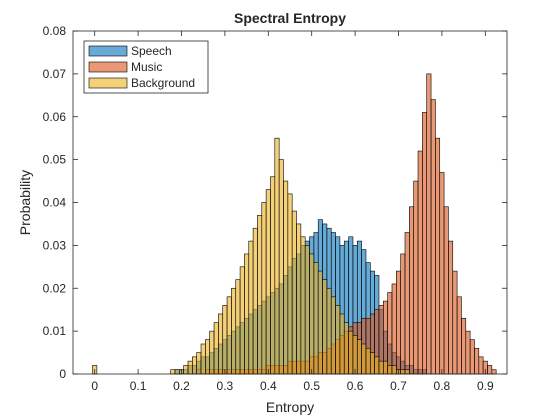  I want to click on y-tick-label: 0.01, so click(55, 331).